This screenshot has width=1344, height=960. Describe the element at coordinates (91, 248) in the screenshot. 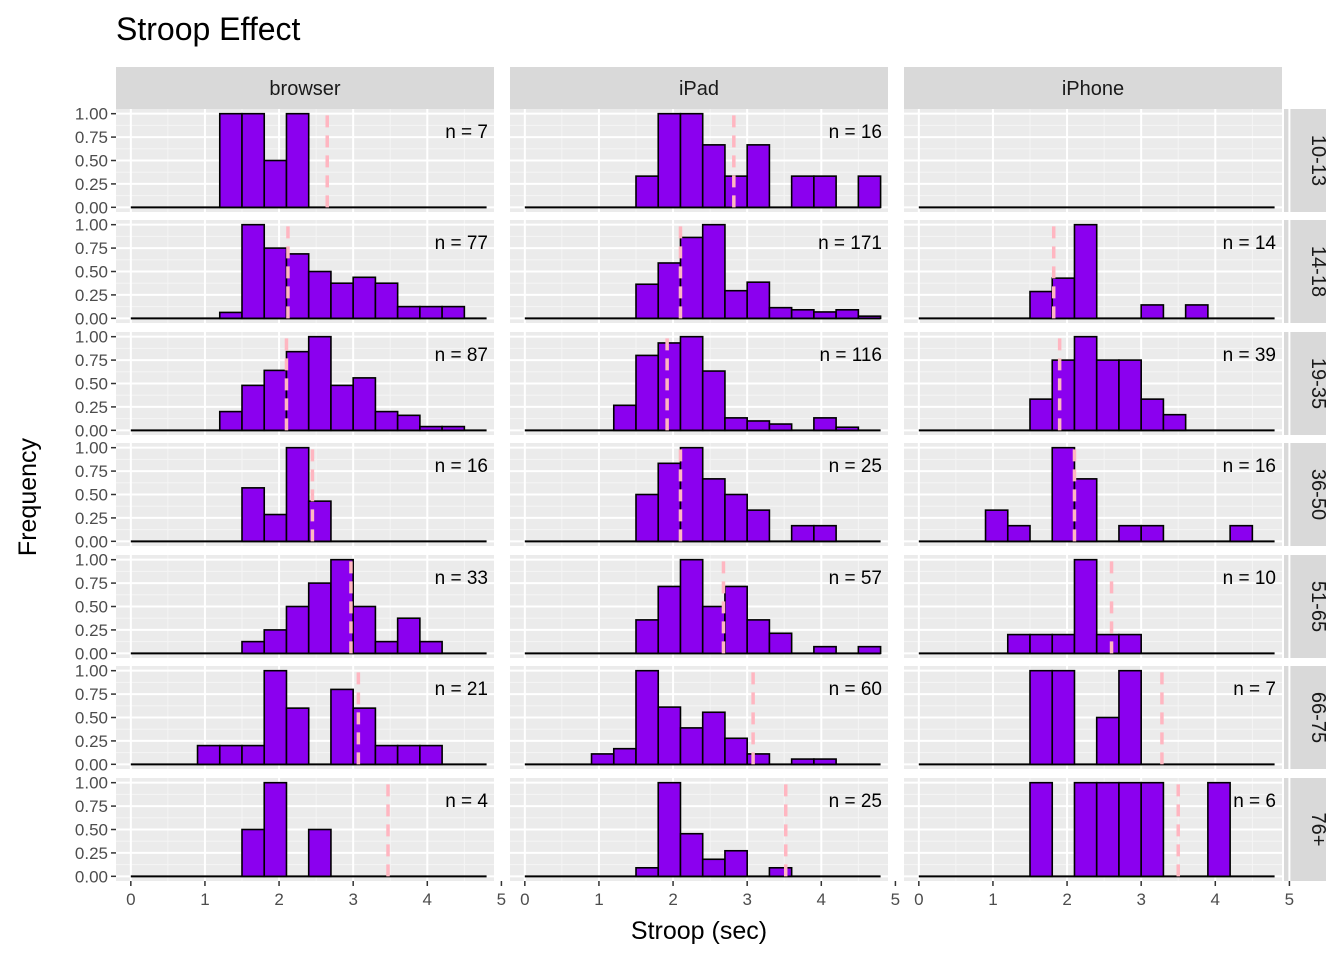

I see `y-tick-label: 0.75` at that location.